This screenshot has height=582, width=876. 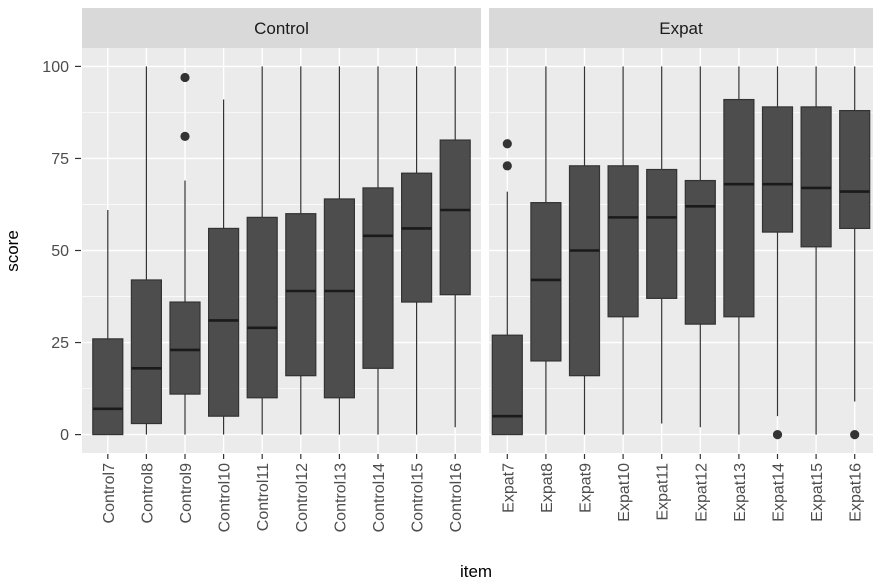 What do you see at coordinates (12, 251) in the screenshot?
I see `y-axis-title: score` at bounding box center [12, 251].